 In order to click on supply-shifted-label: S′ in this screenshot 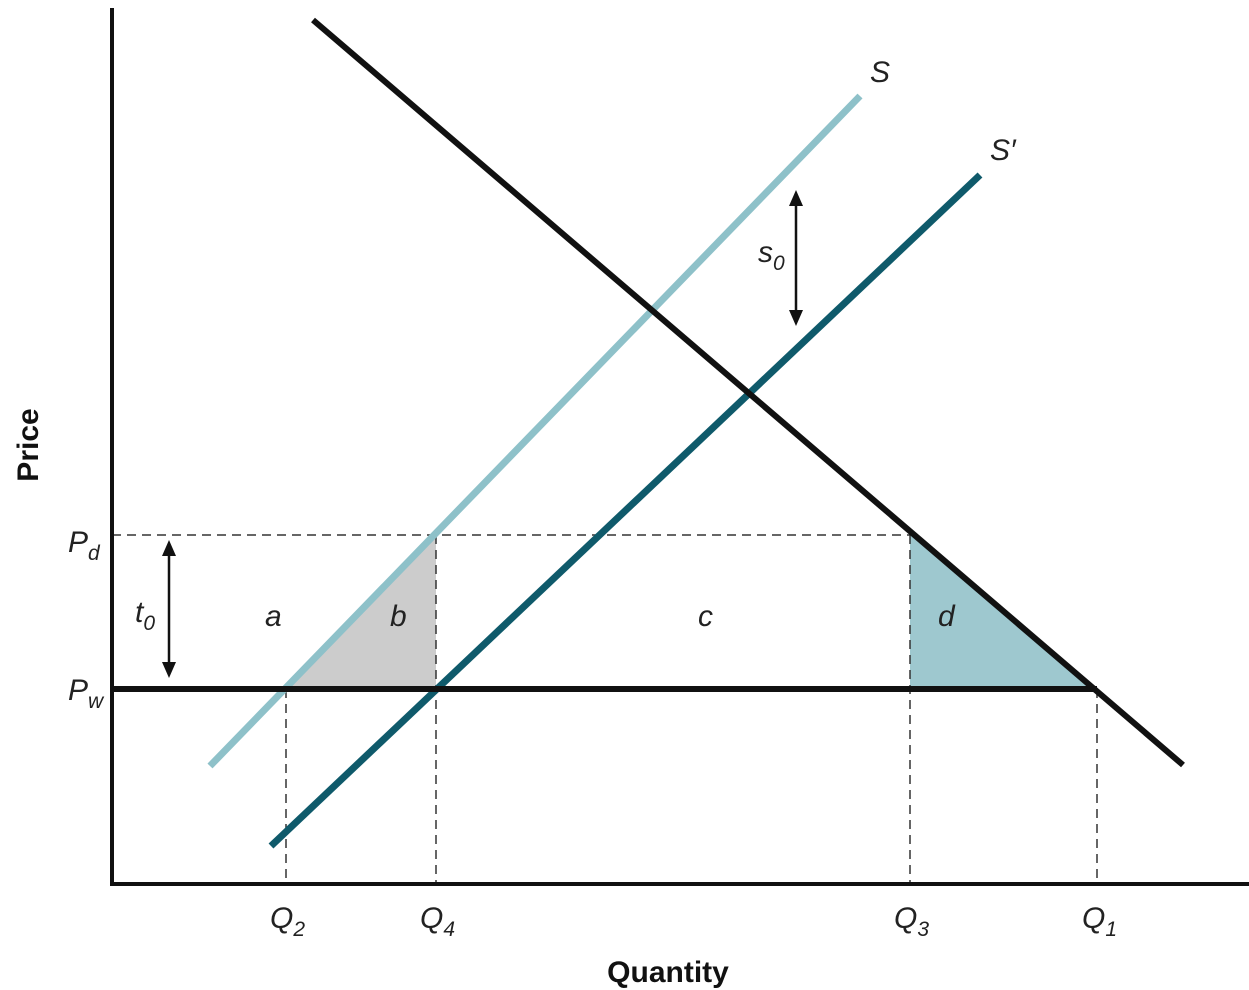, I will do `click(1003, 150)`.